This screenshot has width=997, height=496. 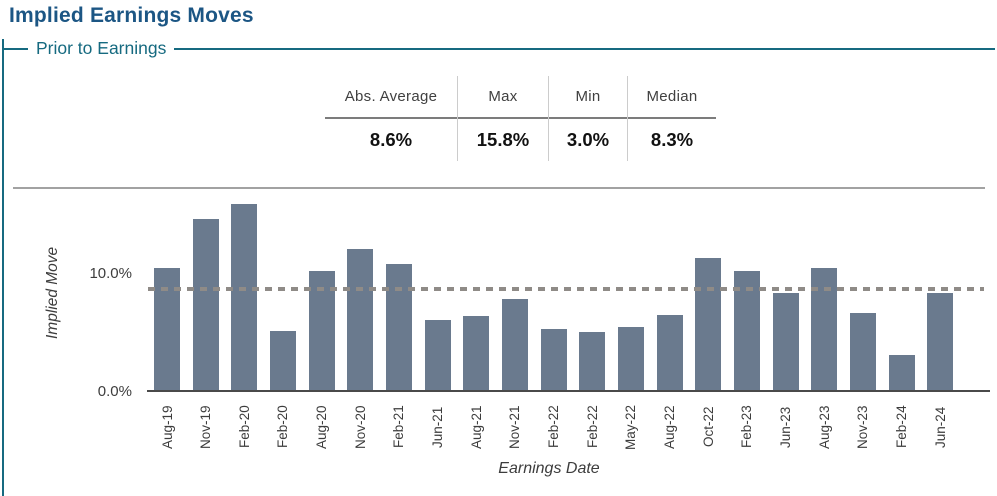 What do you see at coordinates (114, 391) in the screenshot?
I see `y-tick-0: 0.0%` at bounding box center [114, 391].